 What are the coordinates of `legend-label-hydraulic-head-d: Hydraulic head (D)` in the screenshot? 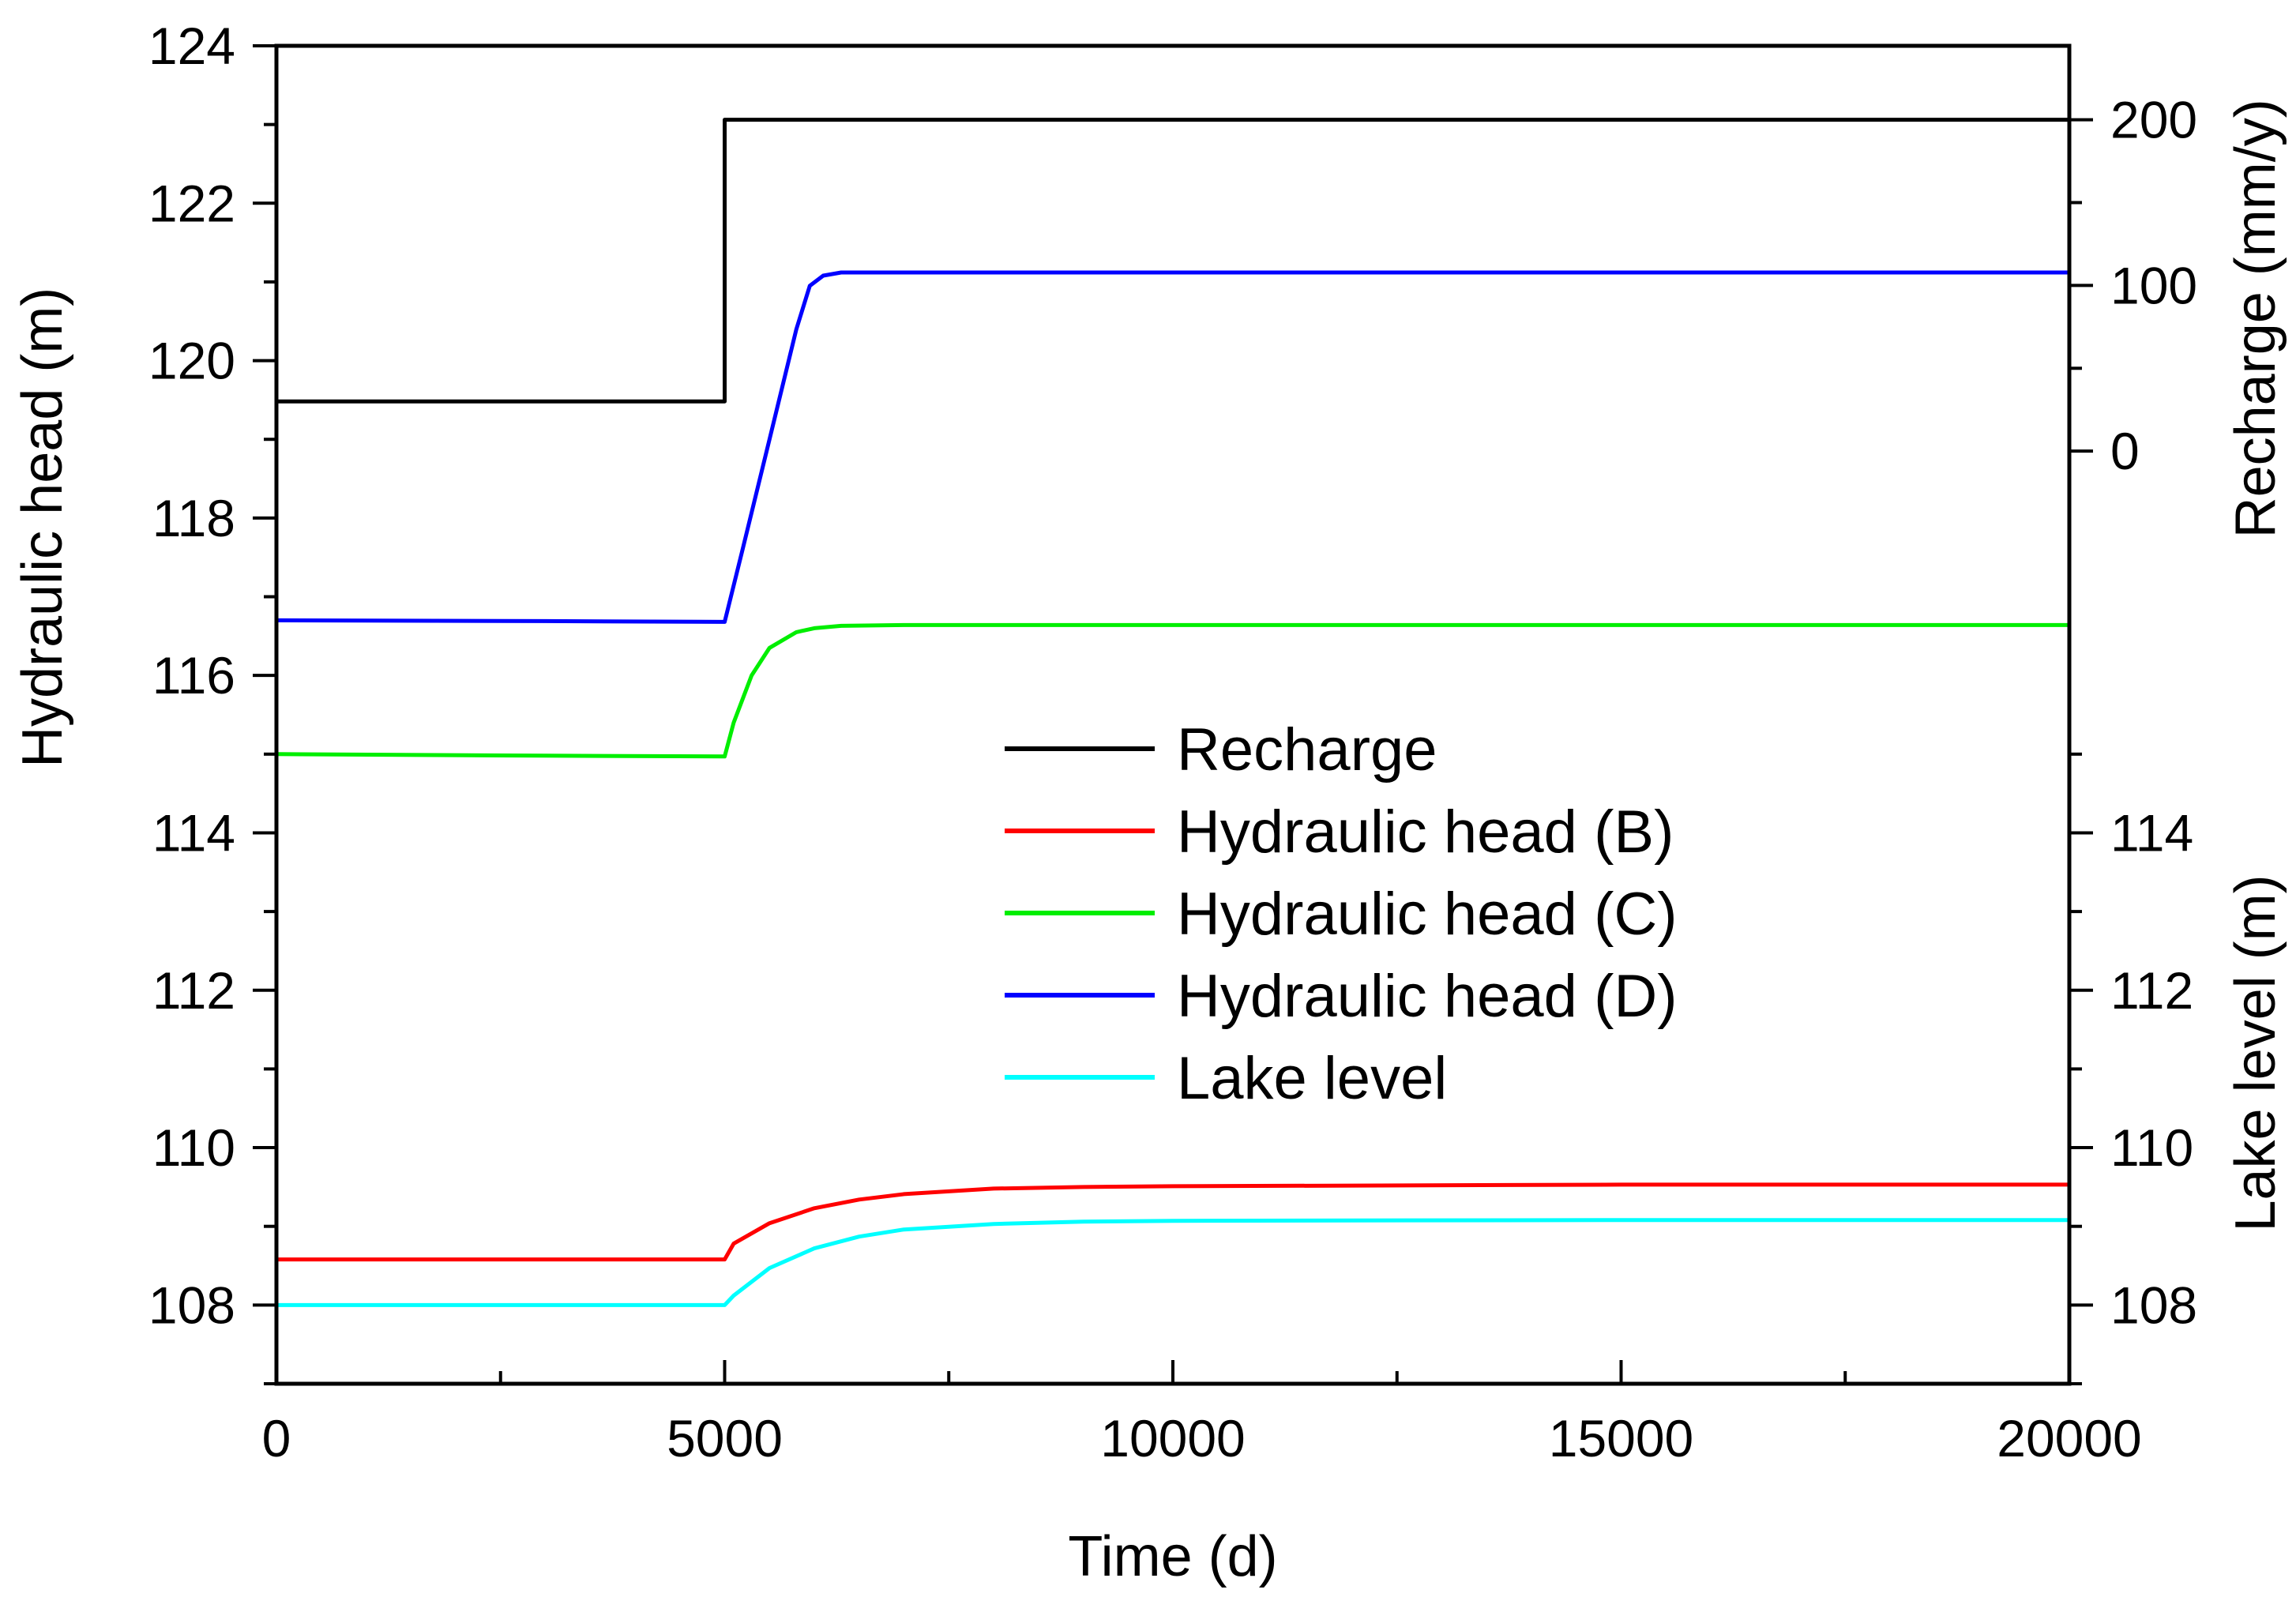 It's located at (1428, 996).